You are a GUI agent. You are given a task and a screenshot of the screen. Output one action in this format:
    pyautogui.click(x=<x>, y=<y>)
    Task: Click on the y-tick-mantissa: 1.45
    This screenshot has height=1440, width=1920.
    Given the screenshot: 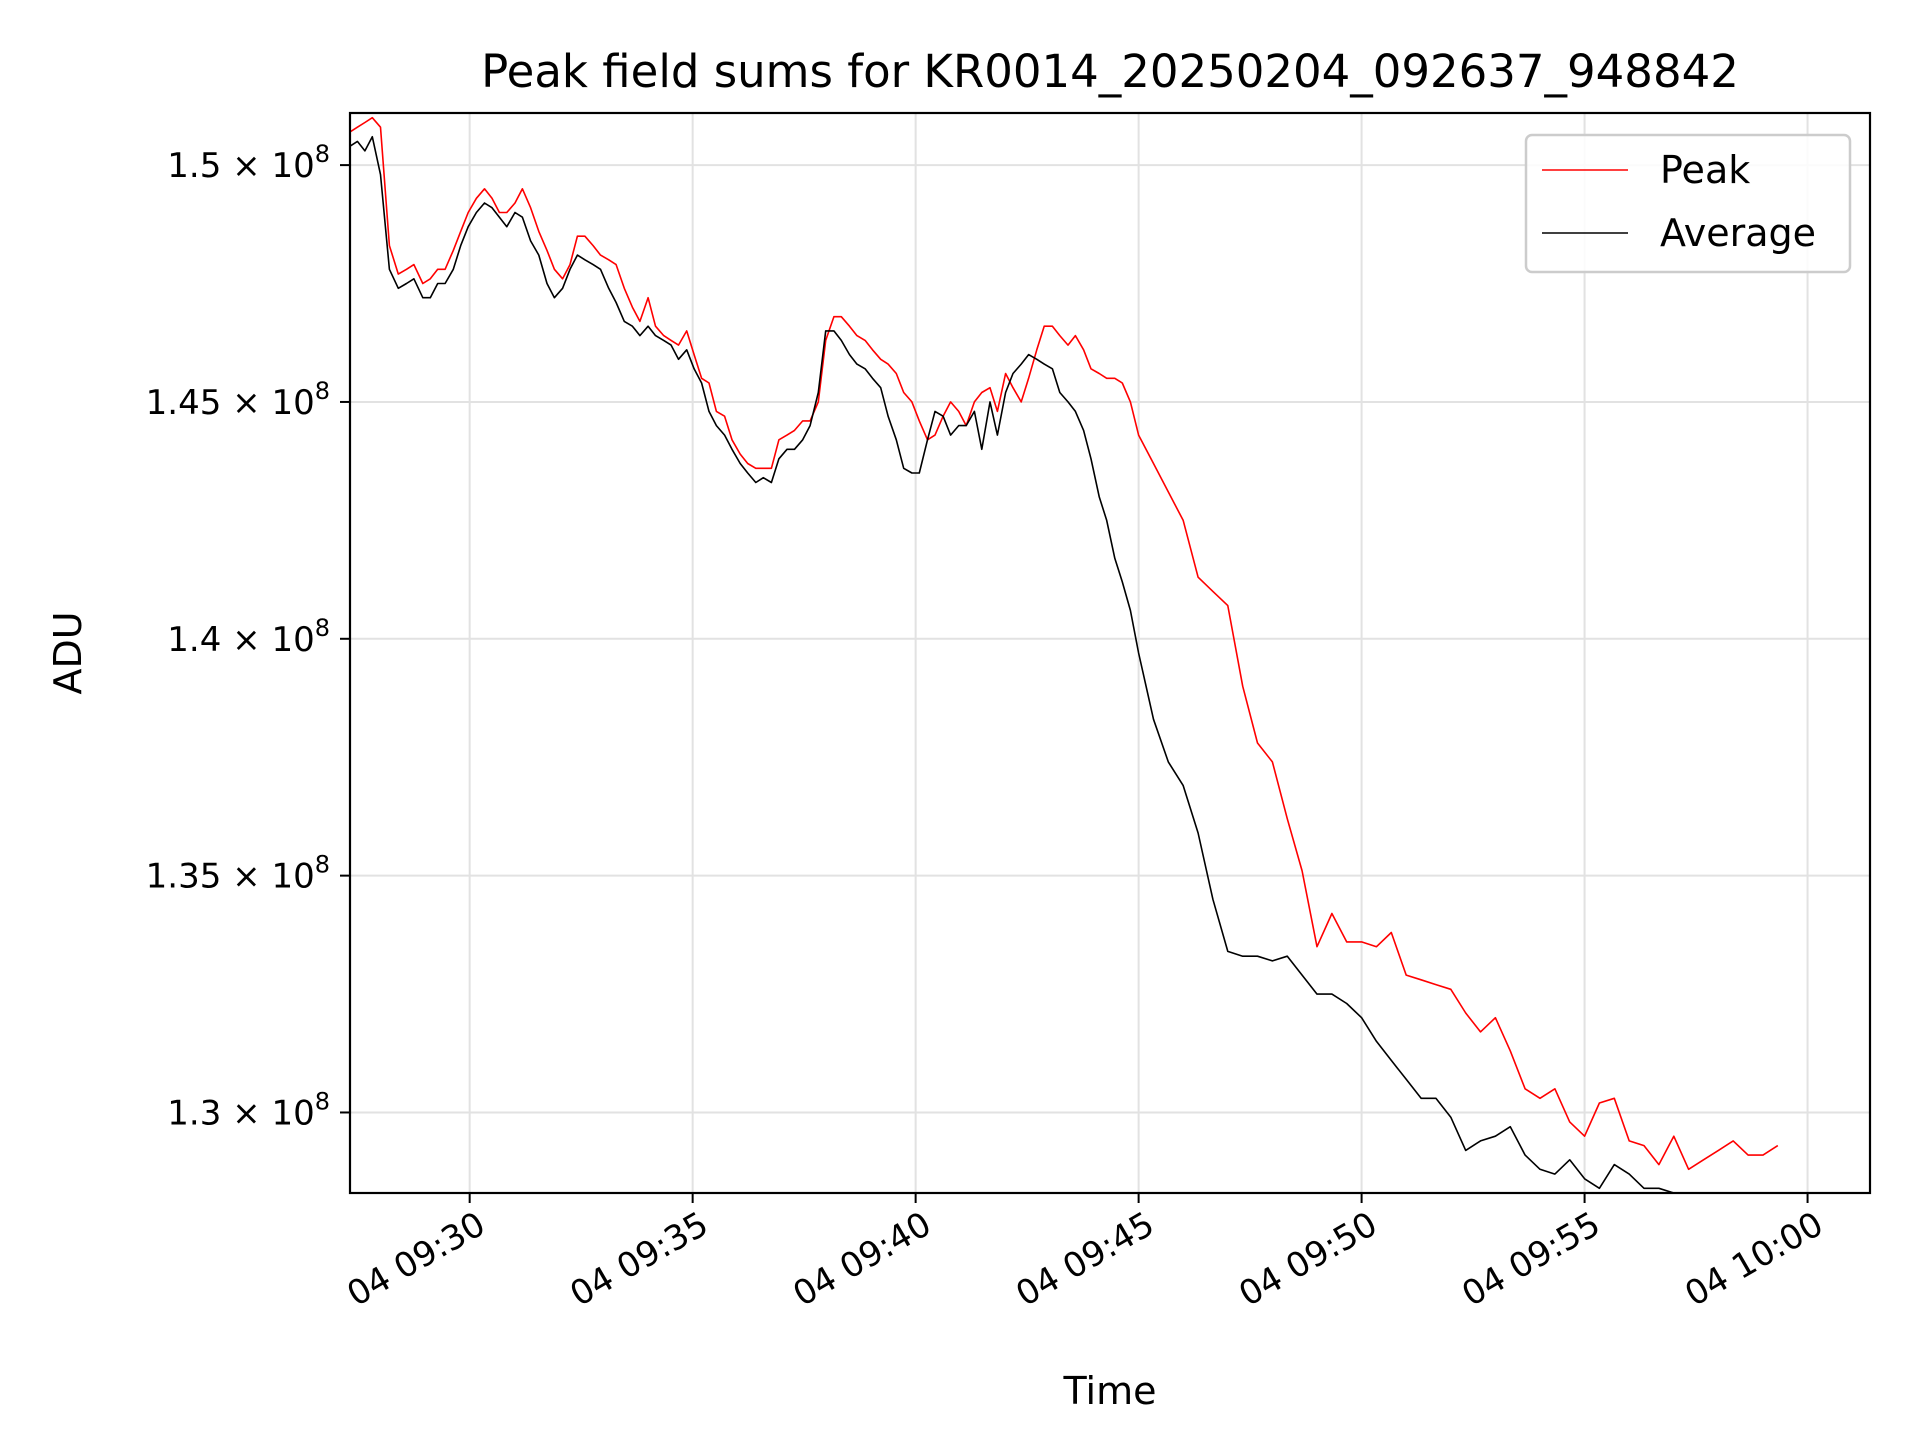 What is the action you would take?
    pyautogui.click(x=184, y=403)
    